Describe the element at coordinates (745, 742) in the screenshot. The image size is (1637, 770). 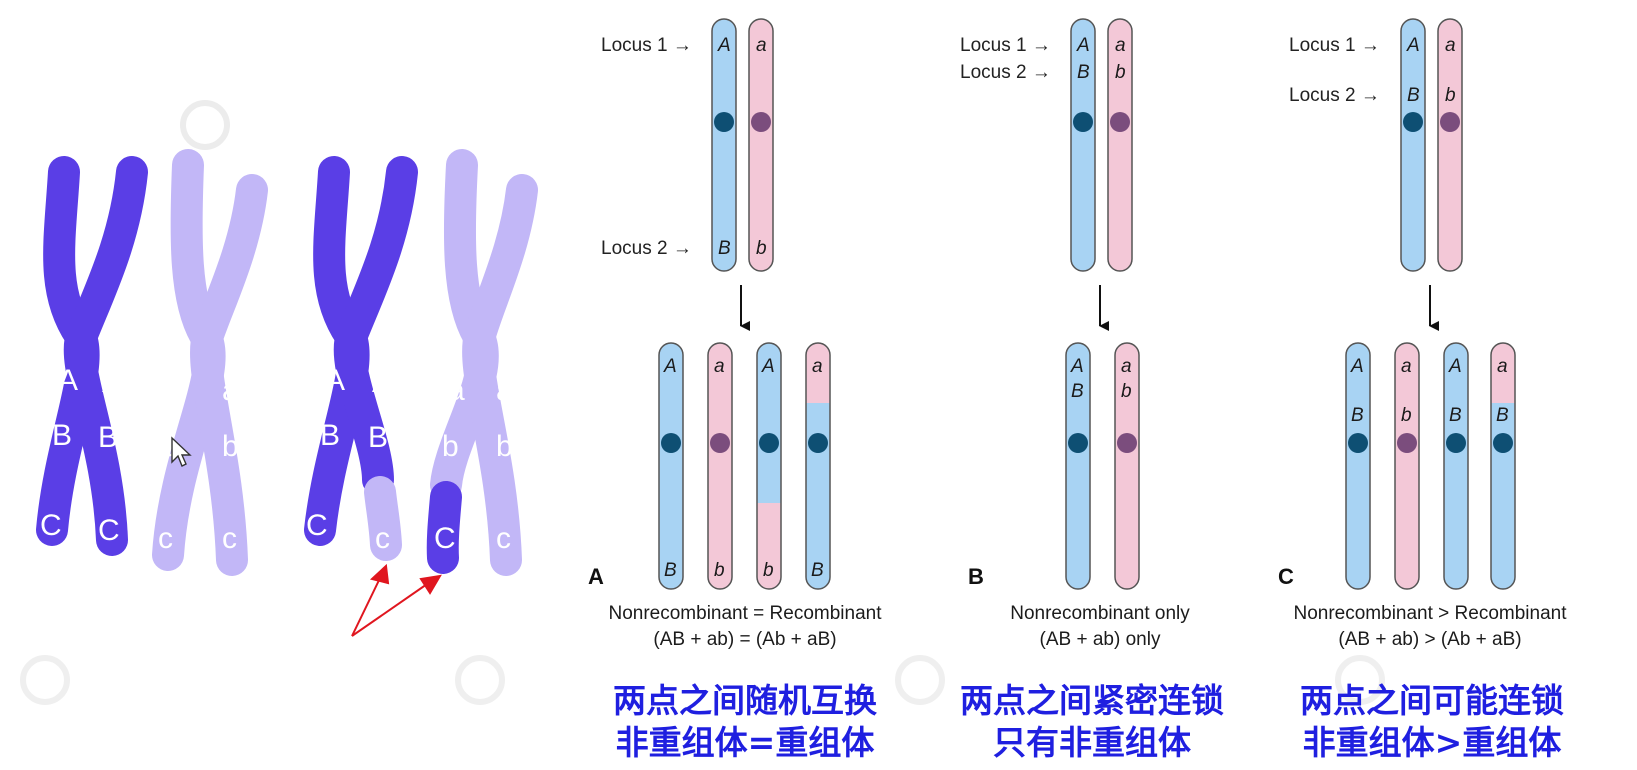
I see `chinese-caption-line-2: 非重组体=重组体` at that location.